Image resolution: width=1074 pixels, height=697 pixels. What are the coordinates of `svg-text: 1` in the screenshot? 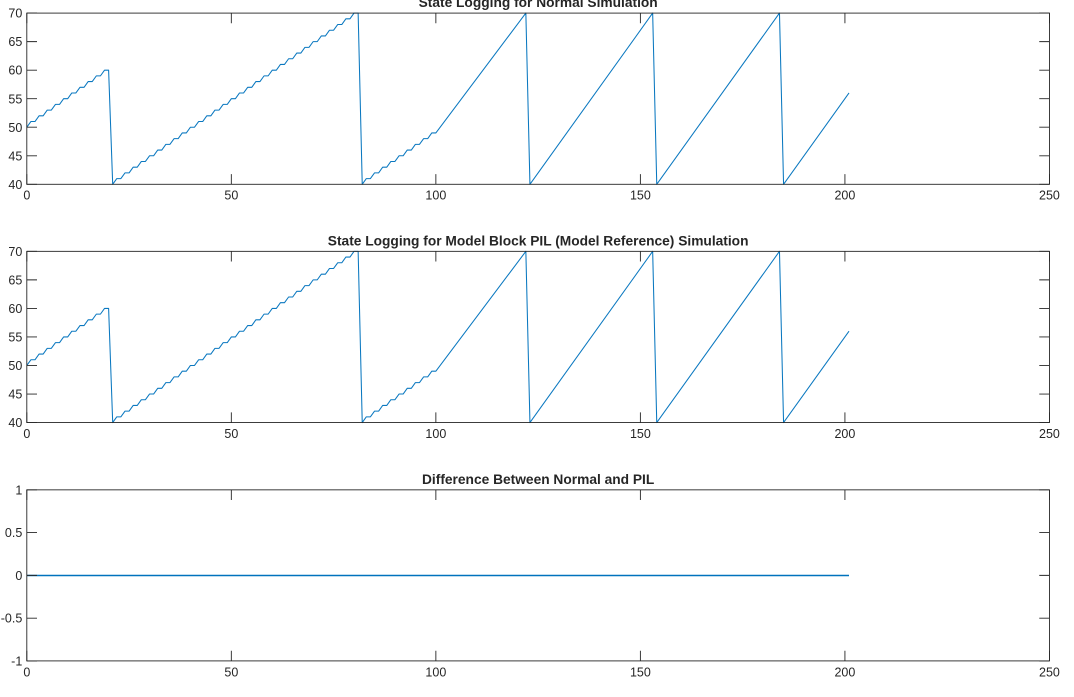 It's located at (18, 490).